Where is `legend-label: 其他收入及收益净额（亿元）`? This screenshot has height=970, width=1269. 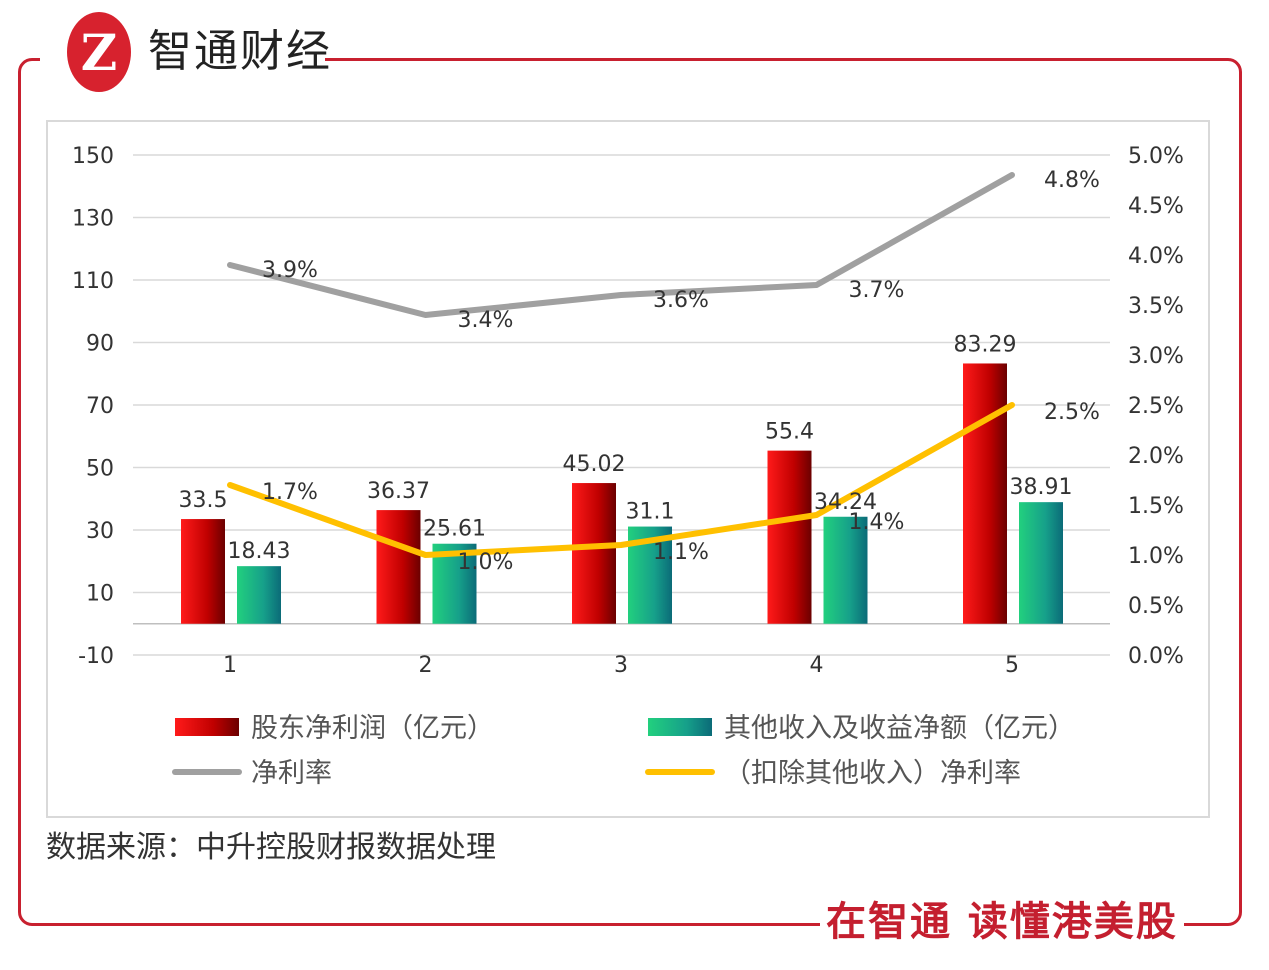 legend-label: 其他收入及收益净额（亿元） is located at coordinates (899, 728).